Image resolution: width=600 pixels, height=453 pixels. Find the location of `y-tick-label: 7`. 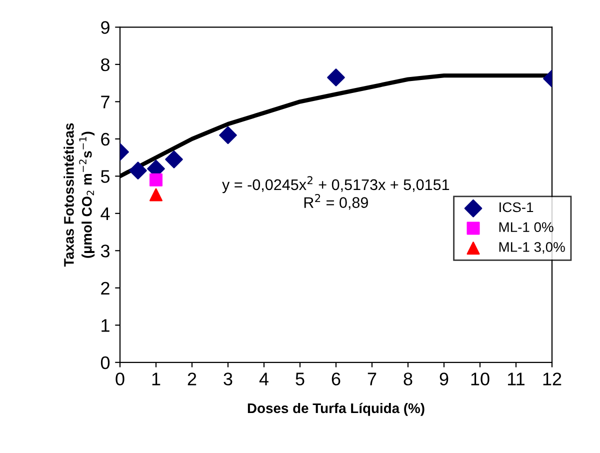

y-tick-label: 7 is located at coordinates (105, 102).